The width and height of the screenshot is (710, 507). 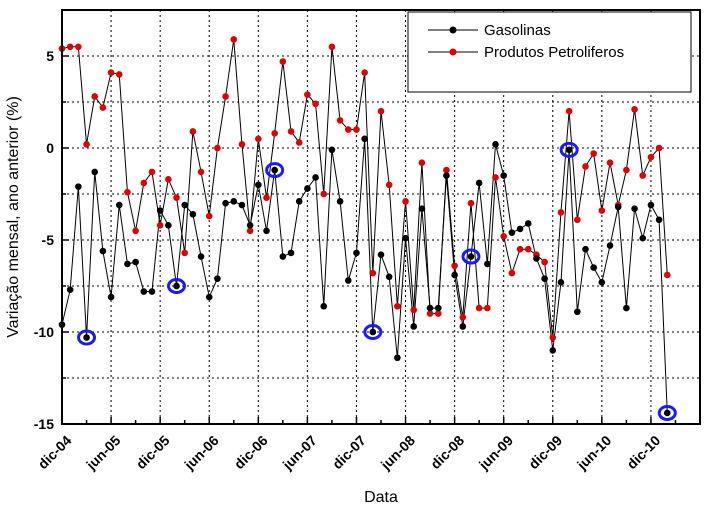 What do you see at coordinates (554, 52) in the screenshot?
I see `legend-label-produtos-petroliferos: Produtos Petroliferos` at bounding box center [554, 52].